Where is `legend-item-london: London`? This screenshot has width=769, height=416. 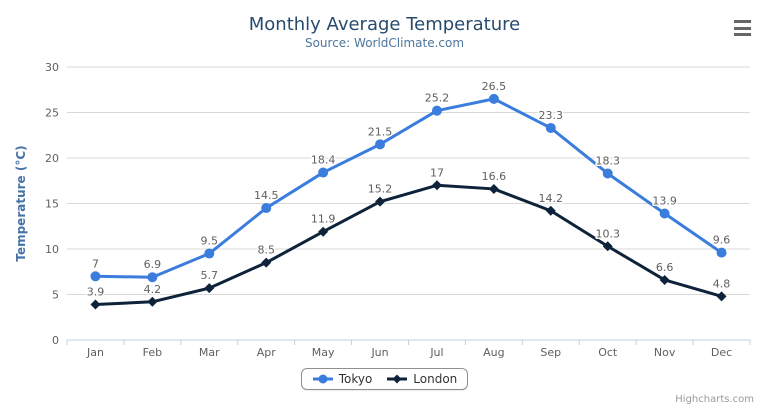 legend-item-london: London is located at coordinates (421, 379).